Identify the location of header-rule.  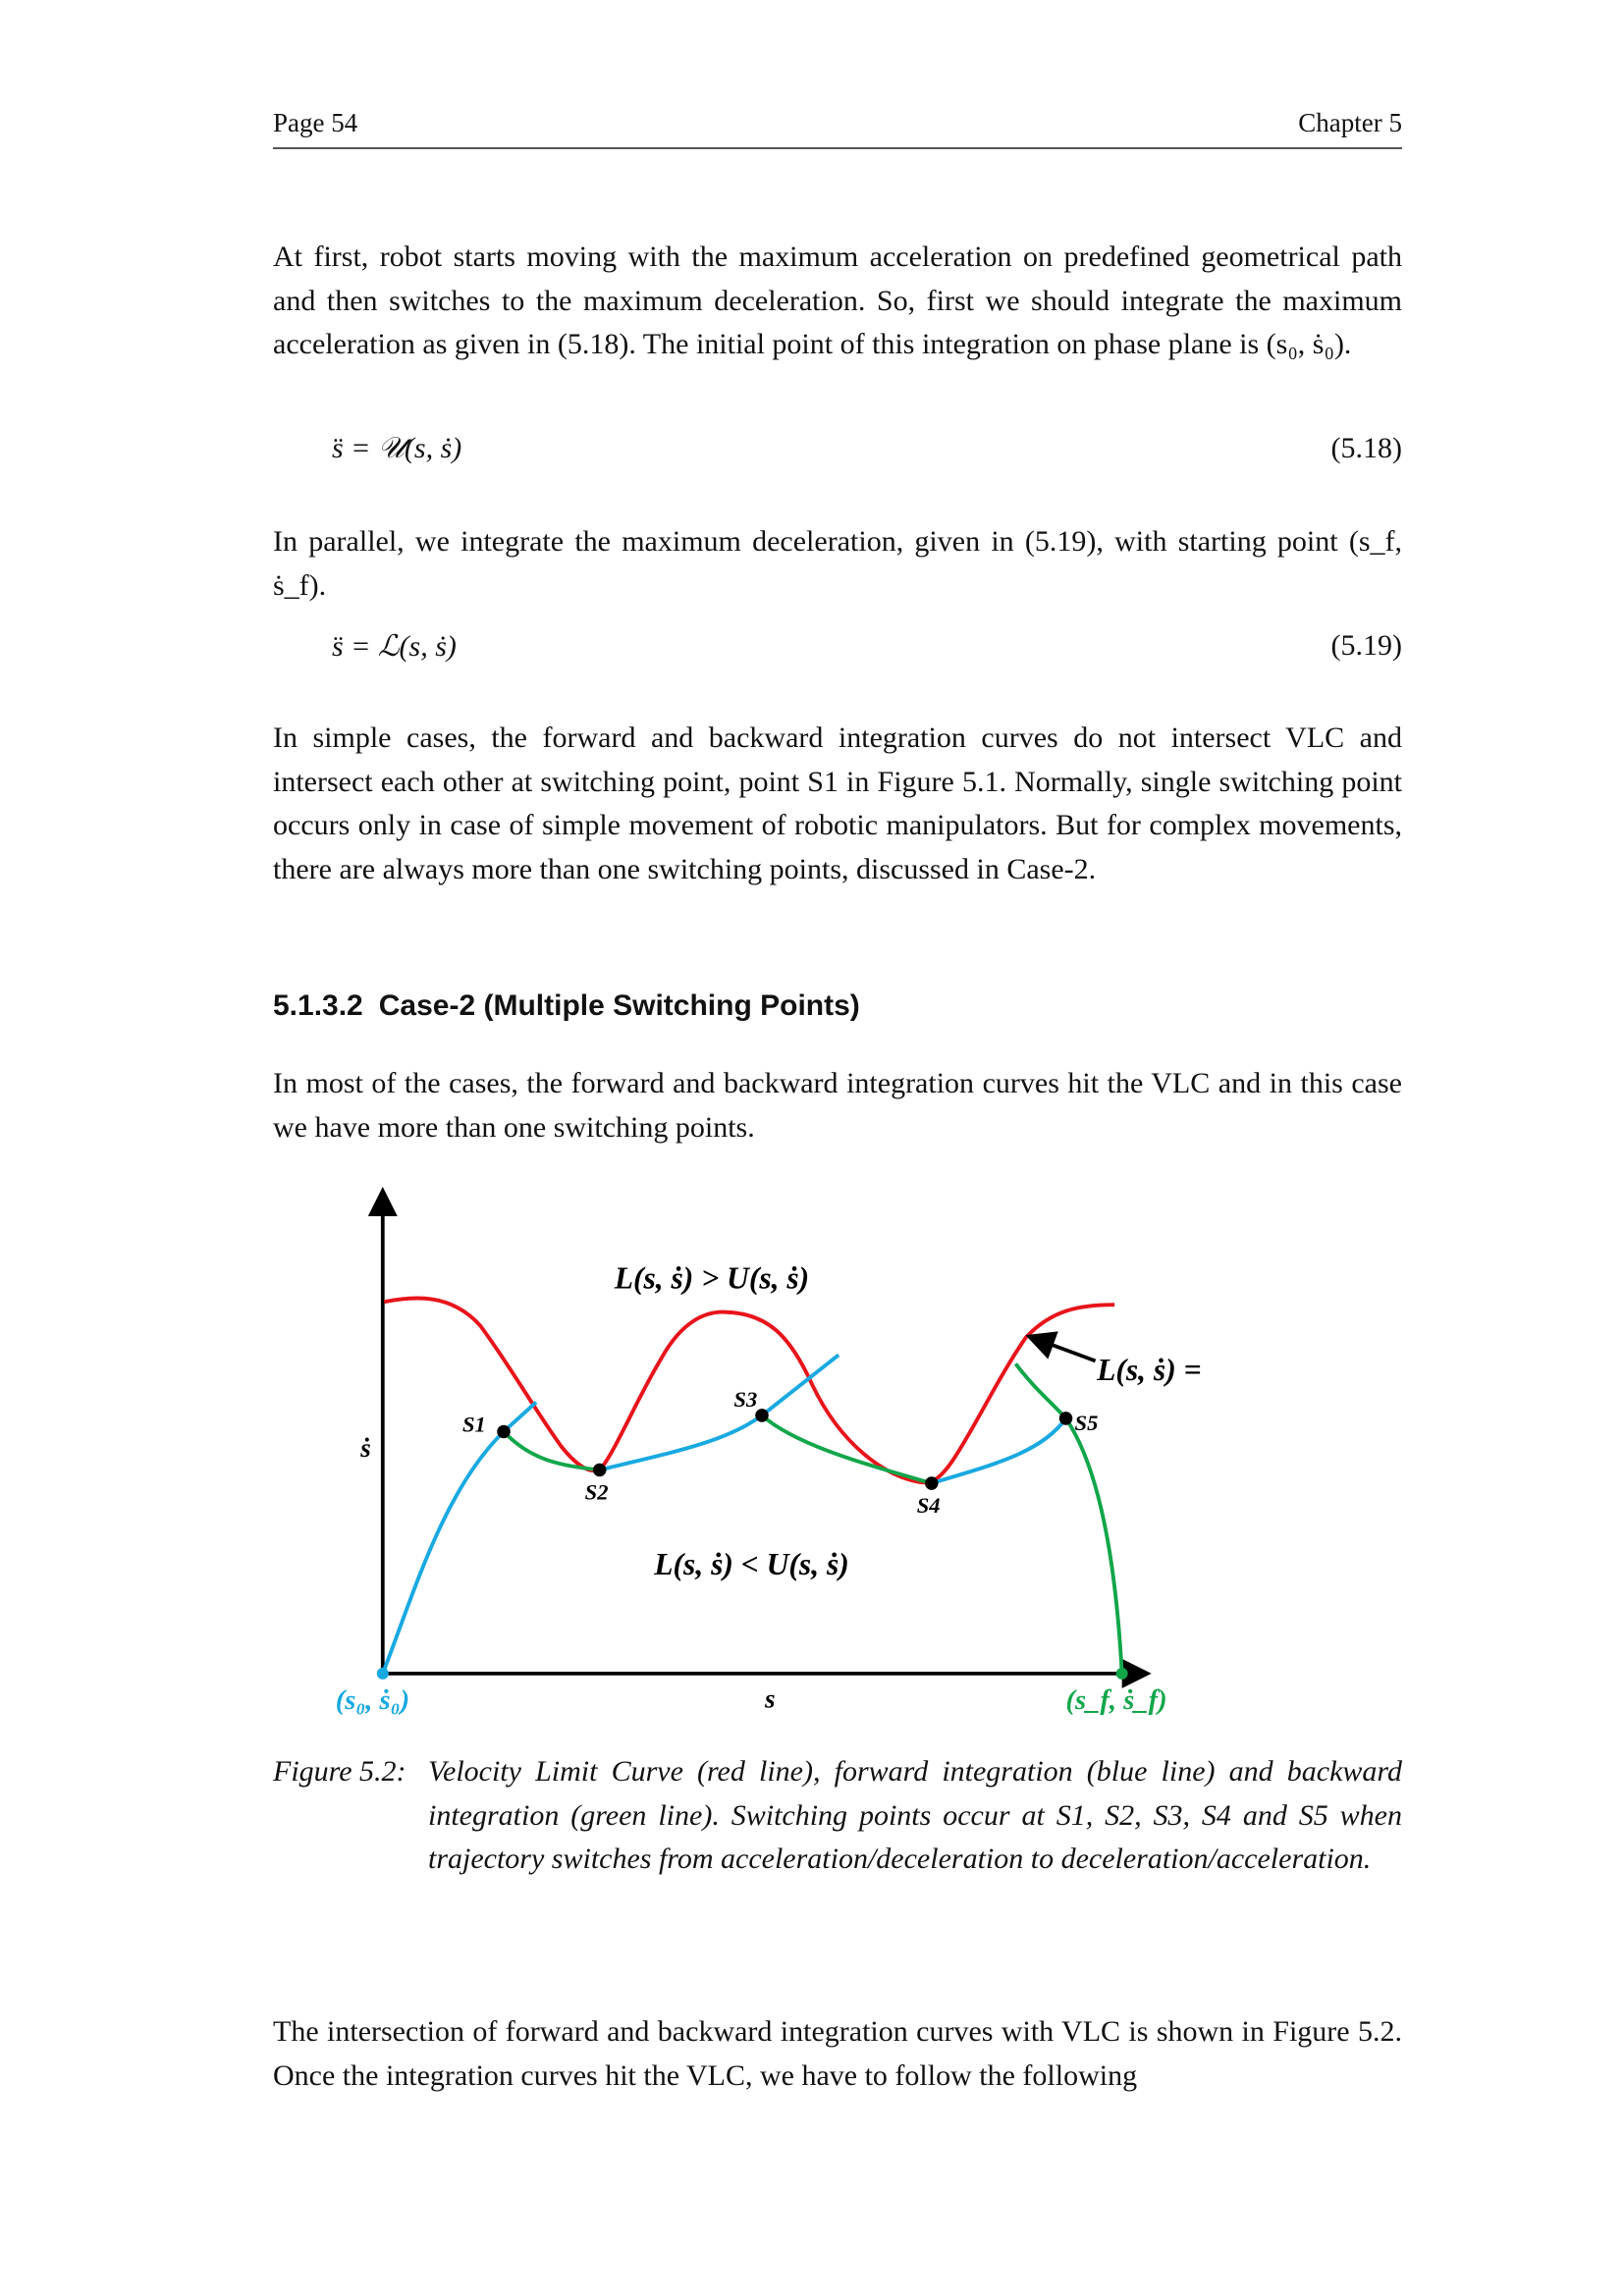
(837, 148).